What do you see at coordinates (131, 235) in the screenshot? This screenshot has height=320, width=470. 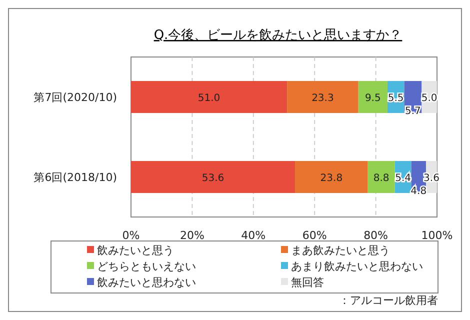 I see `x-tick-label: 0%` at bounding box center [131, 235].